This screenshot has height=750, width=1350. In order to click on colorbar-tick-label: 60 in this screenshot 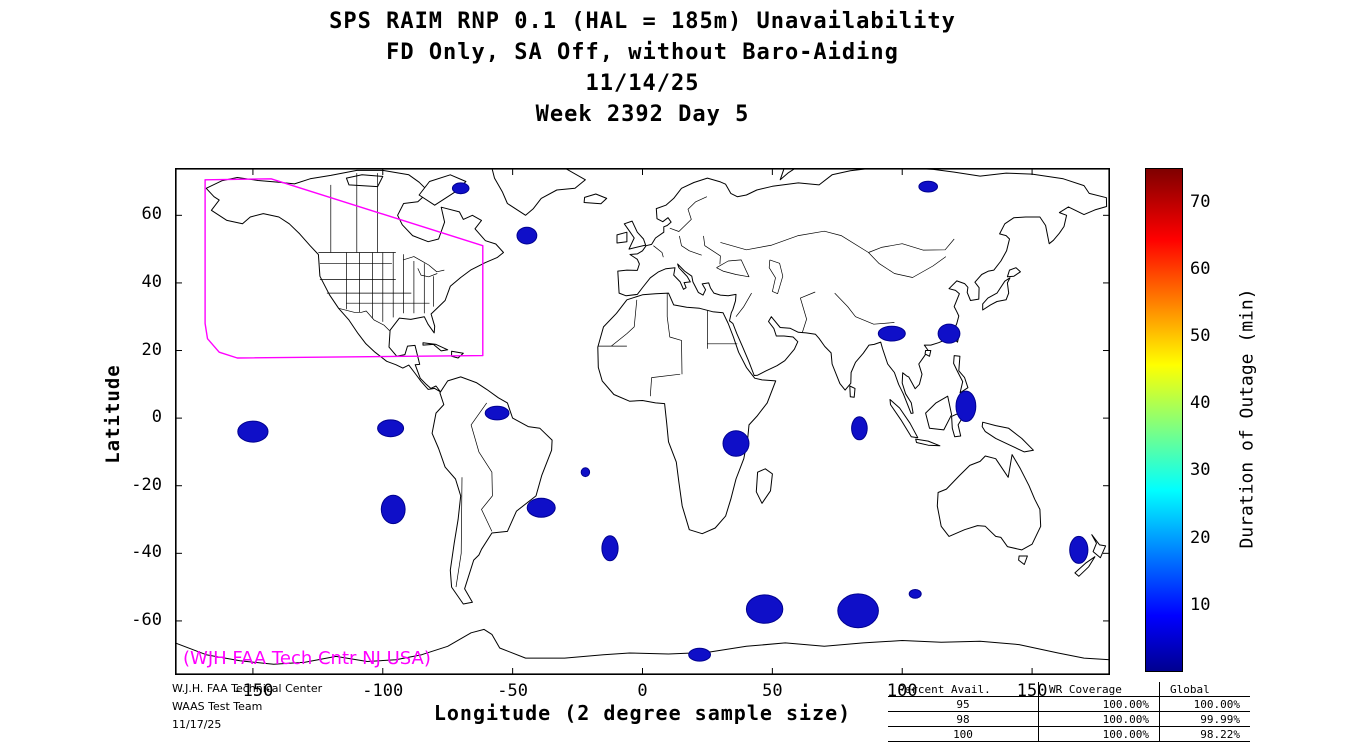, I will do `click(1200, 268)`.